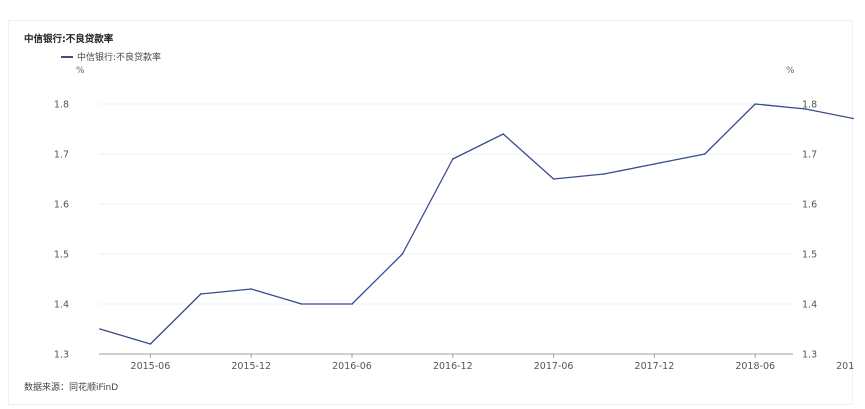 The height and width of the screenshot is (409, 865). I want to click on x-tick-label: 2018-06, so click(755, 366).